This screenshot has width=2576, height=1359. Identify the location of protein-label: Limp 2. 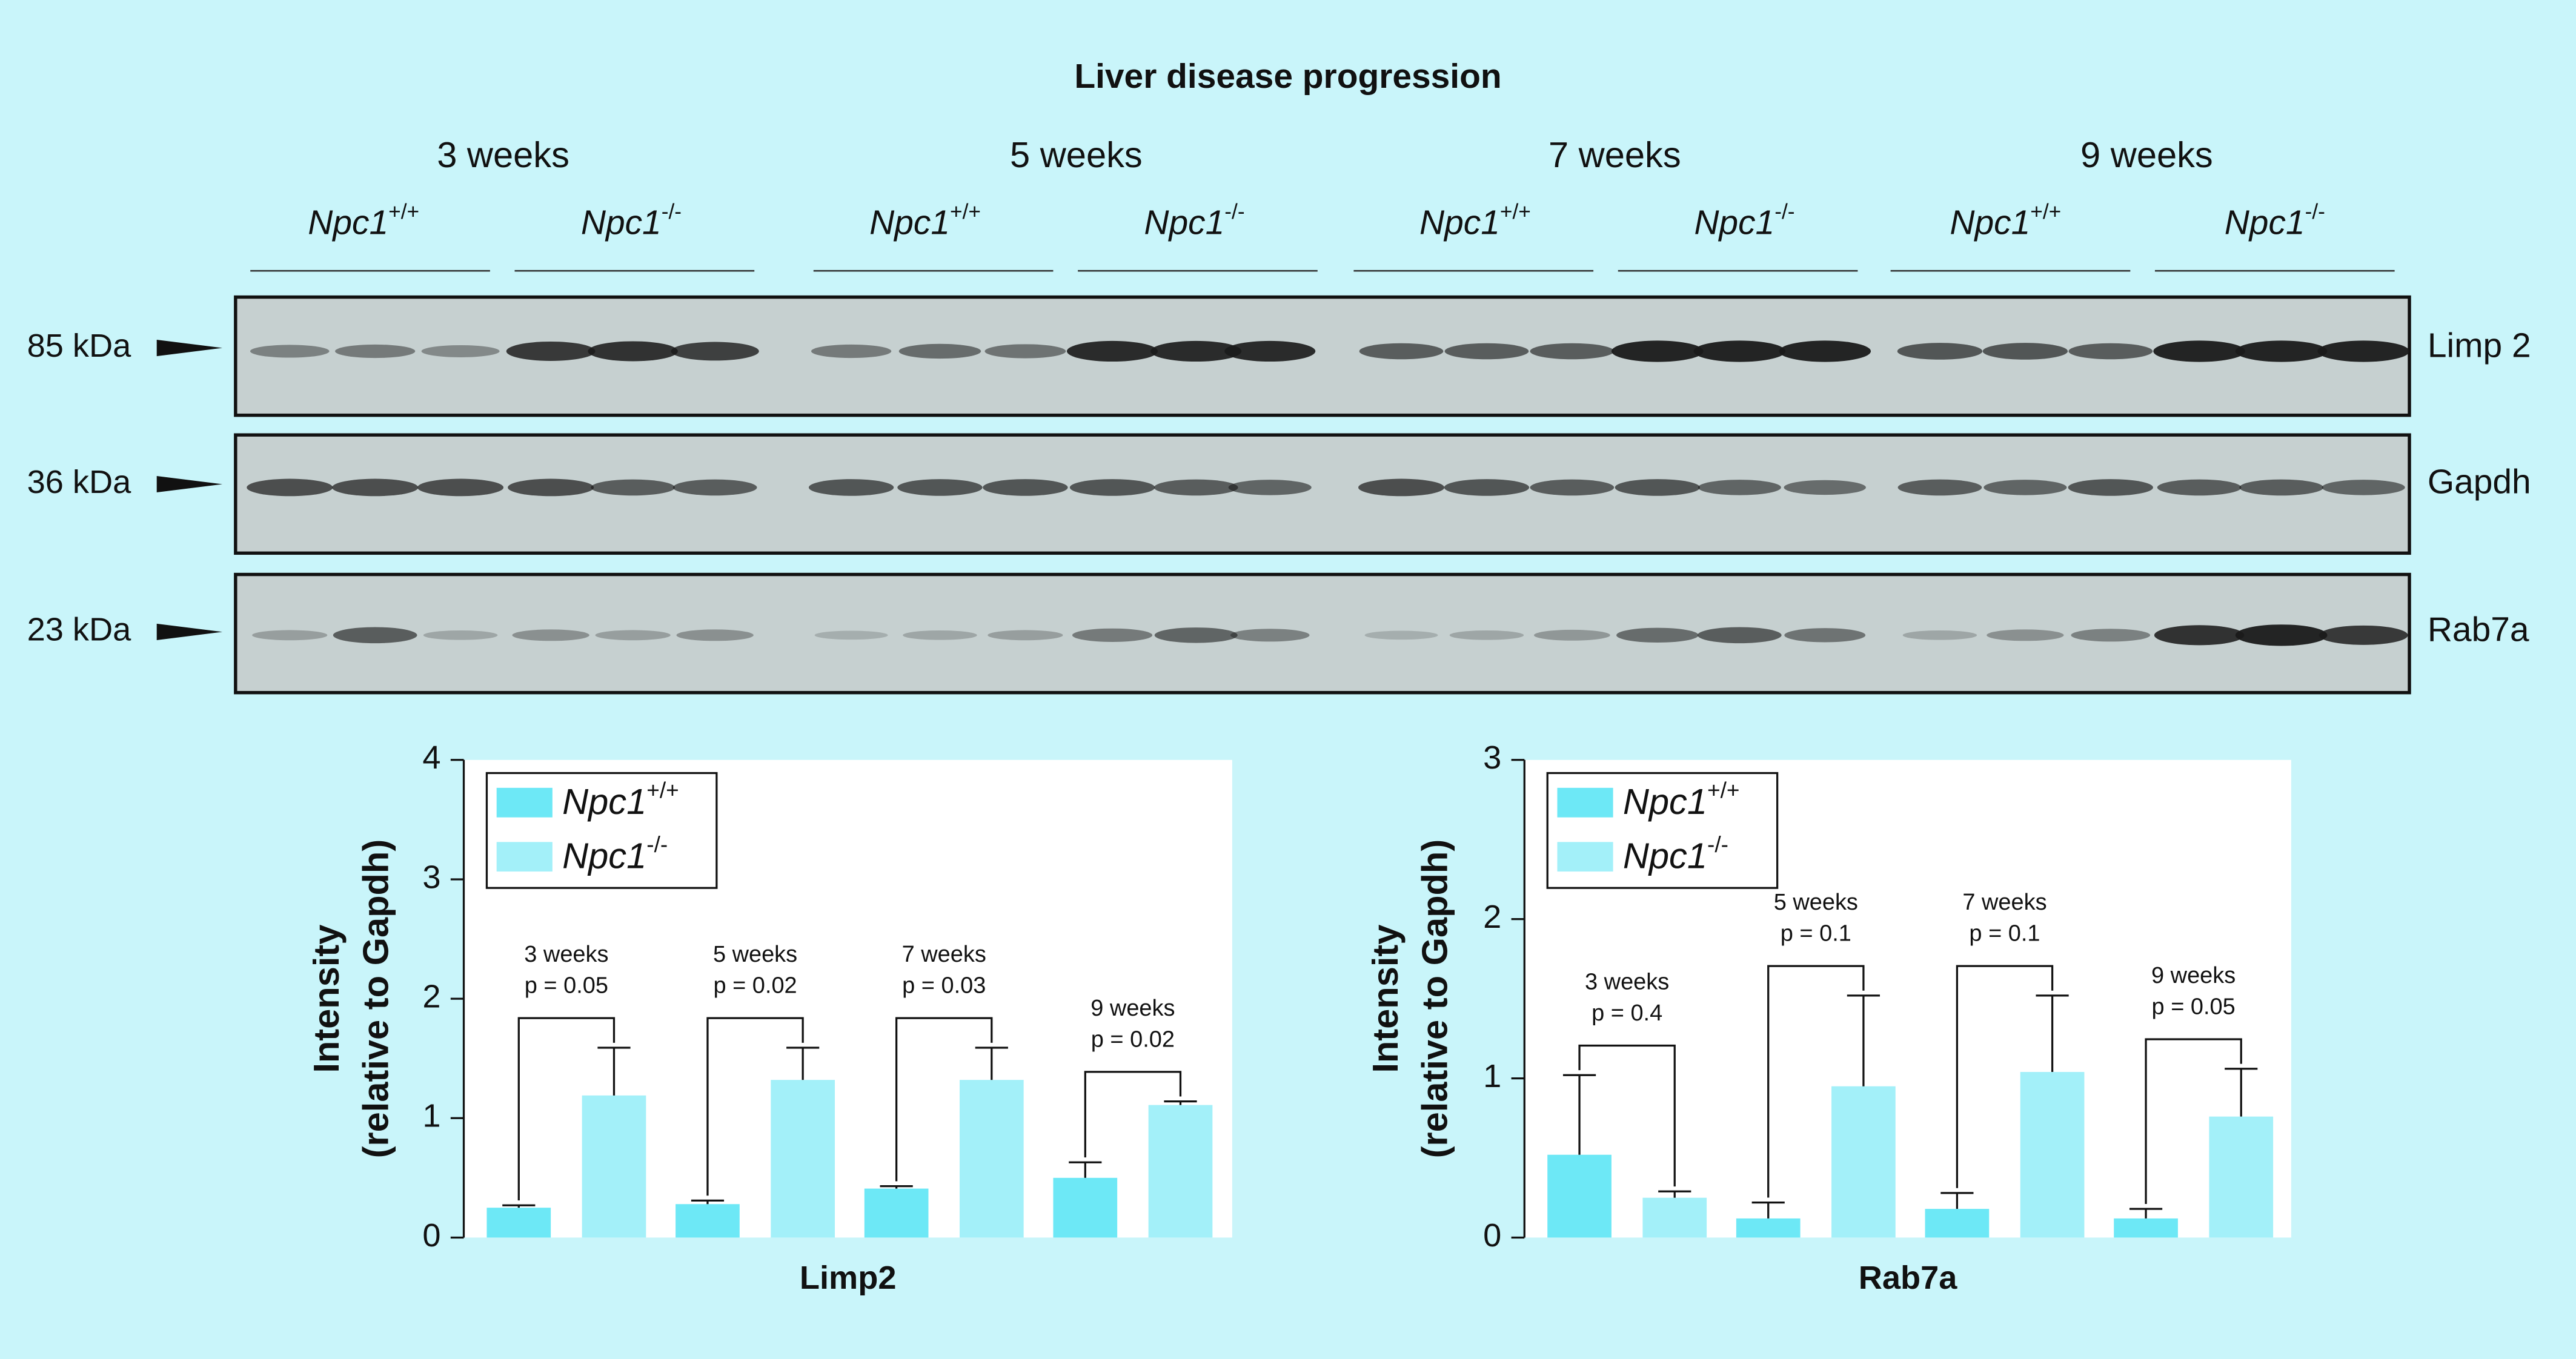
(2479, 345).